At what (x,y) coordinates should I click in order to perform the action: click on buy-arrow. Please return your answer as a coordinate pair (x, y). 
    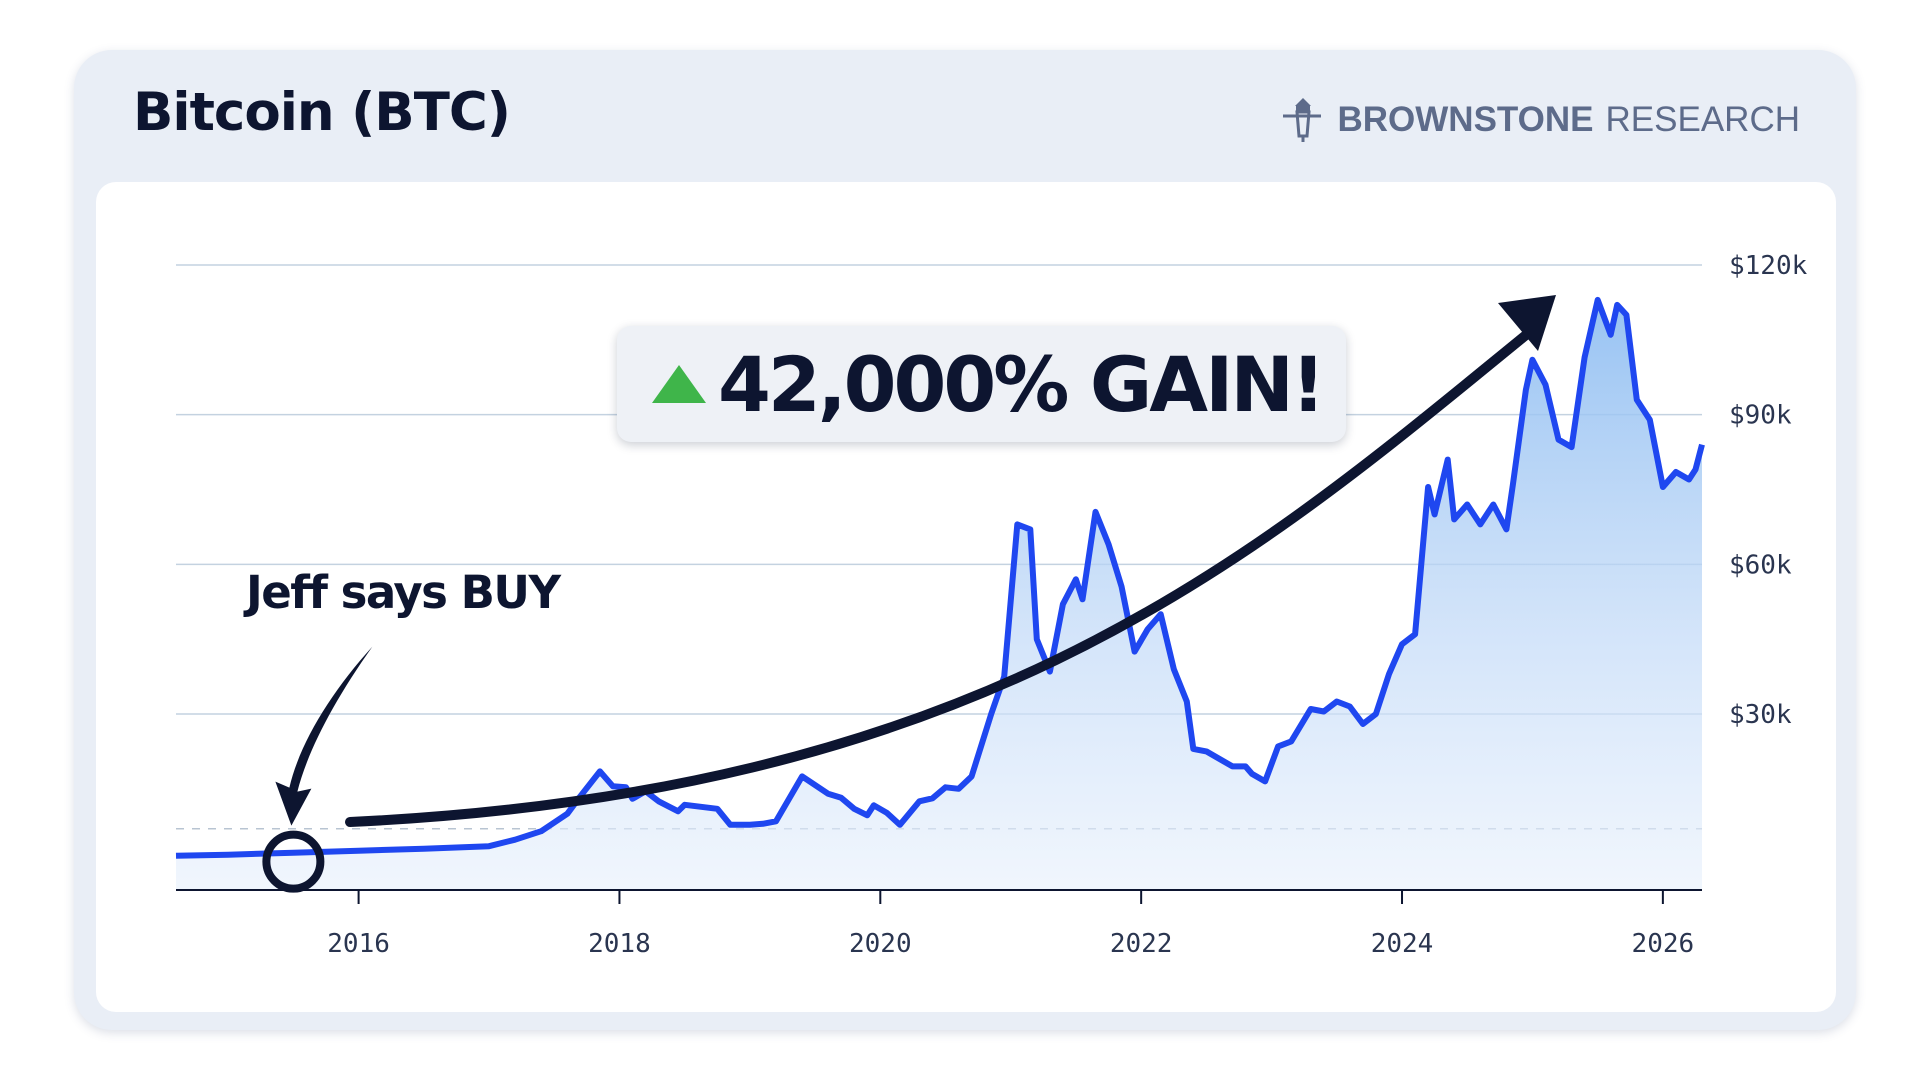
    Looking at the image, I should click on (324, 736).